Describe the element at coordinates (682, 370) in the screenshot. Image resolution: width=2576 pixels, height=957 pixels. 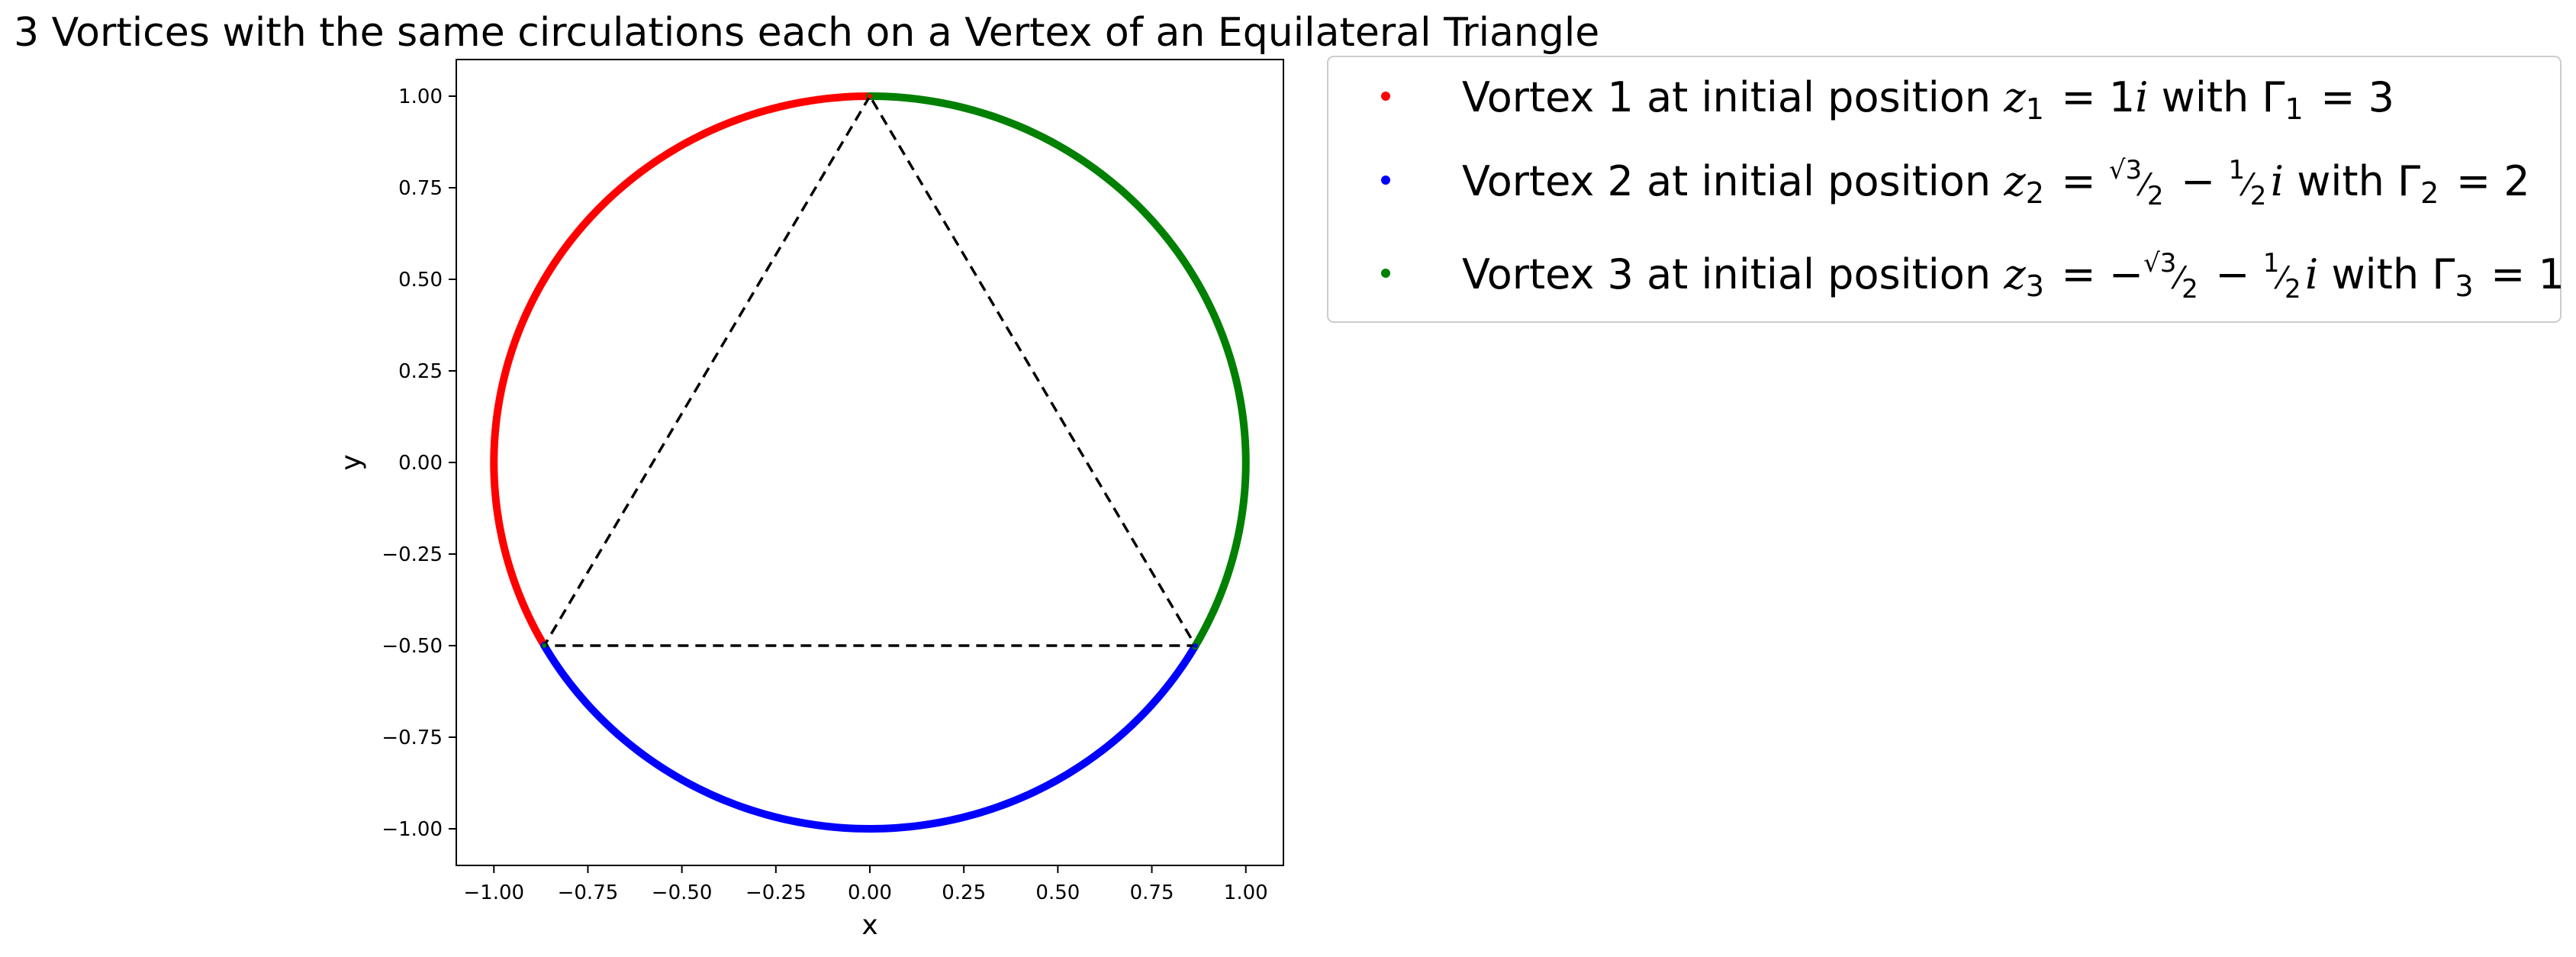
I see `series-1-trajectory` at that location.